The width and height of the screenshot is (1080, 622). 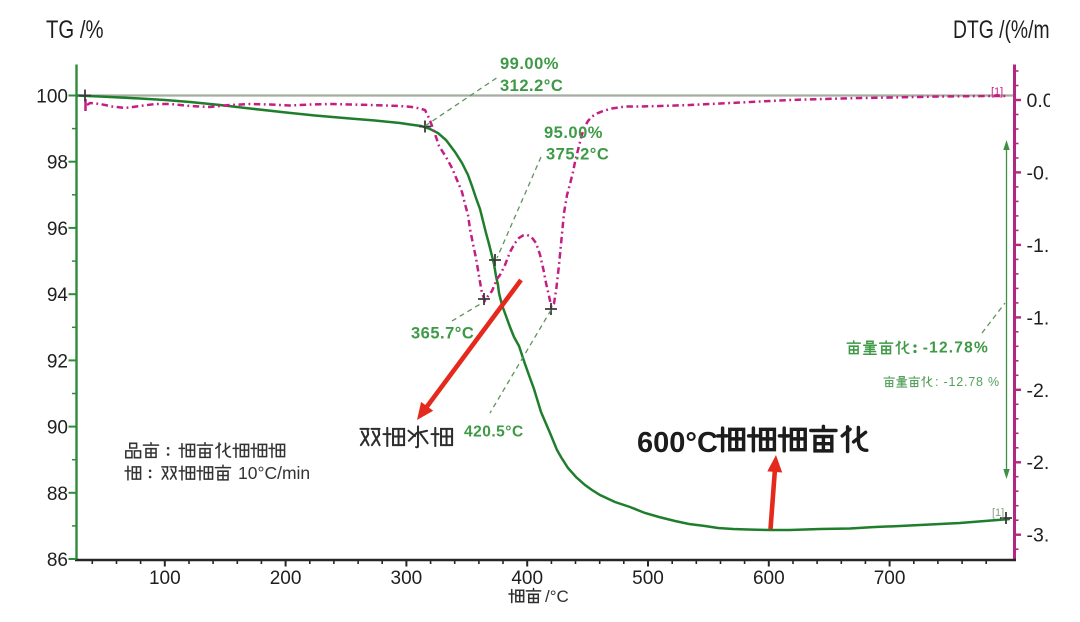 What do you see at coordinates (531, 86) in the screenshot?
I see `svg-text: 312.2°C` at bounding box center [531, 86].